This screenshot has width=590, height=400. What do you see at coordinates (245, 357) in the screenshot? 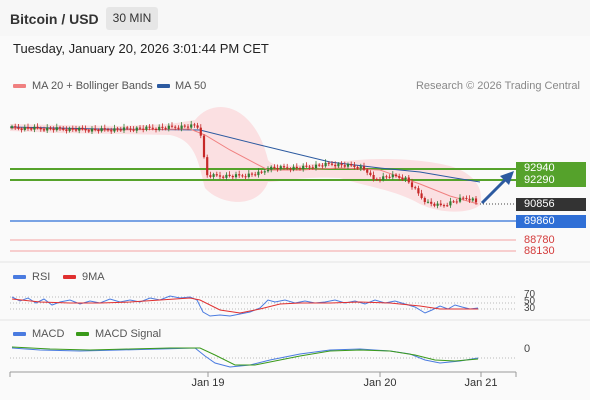
I see `macd-line` at bounding box center [245, 357].